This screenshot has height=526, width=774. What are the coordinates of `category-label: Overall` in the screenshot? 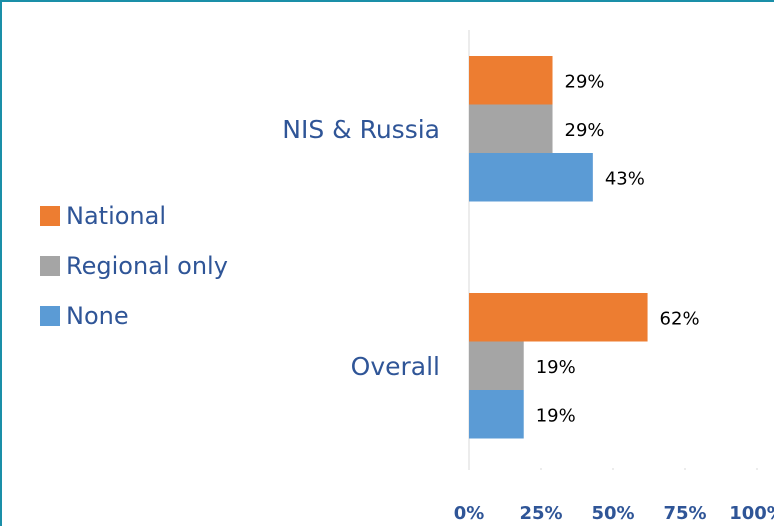 It's located at (395, 366).